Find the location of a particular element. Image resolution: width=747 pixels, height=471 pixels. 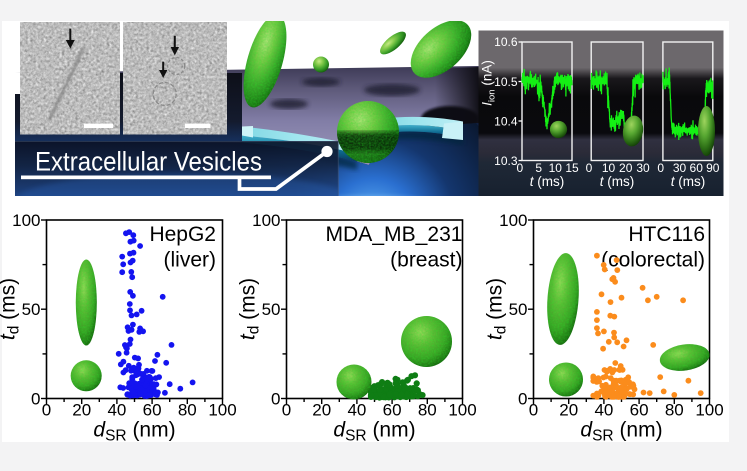

svg-text: 10.6 is located at coordinates (506, 42).